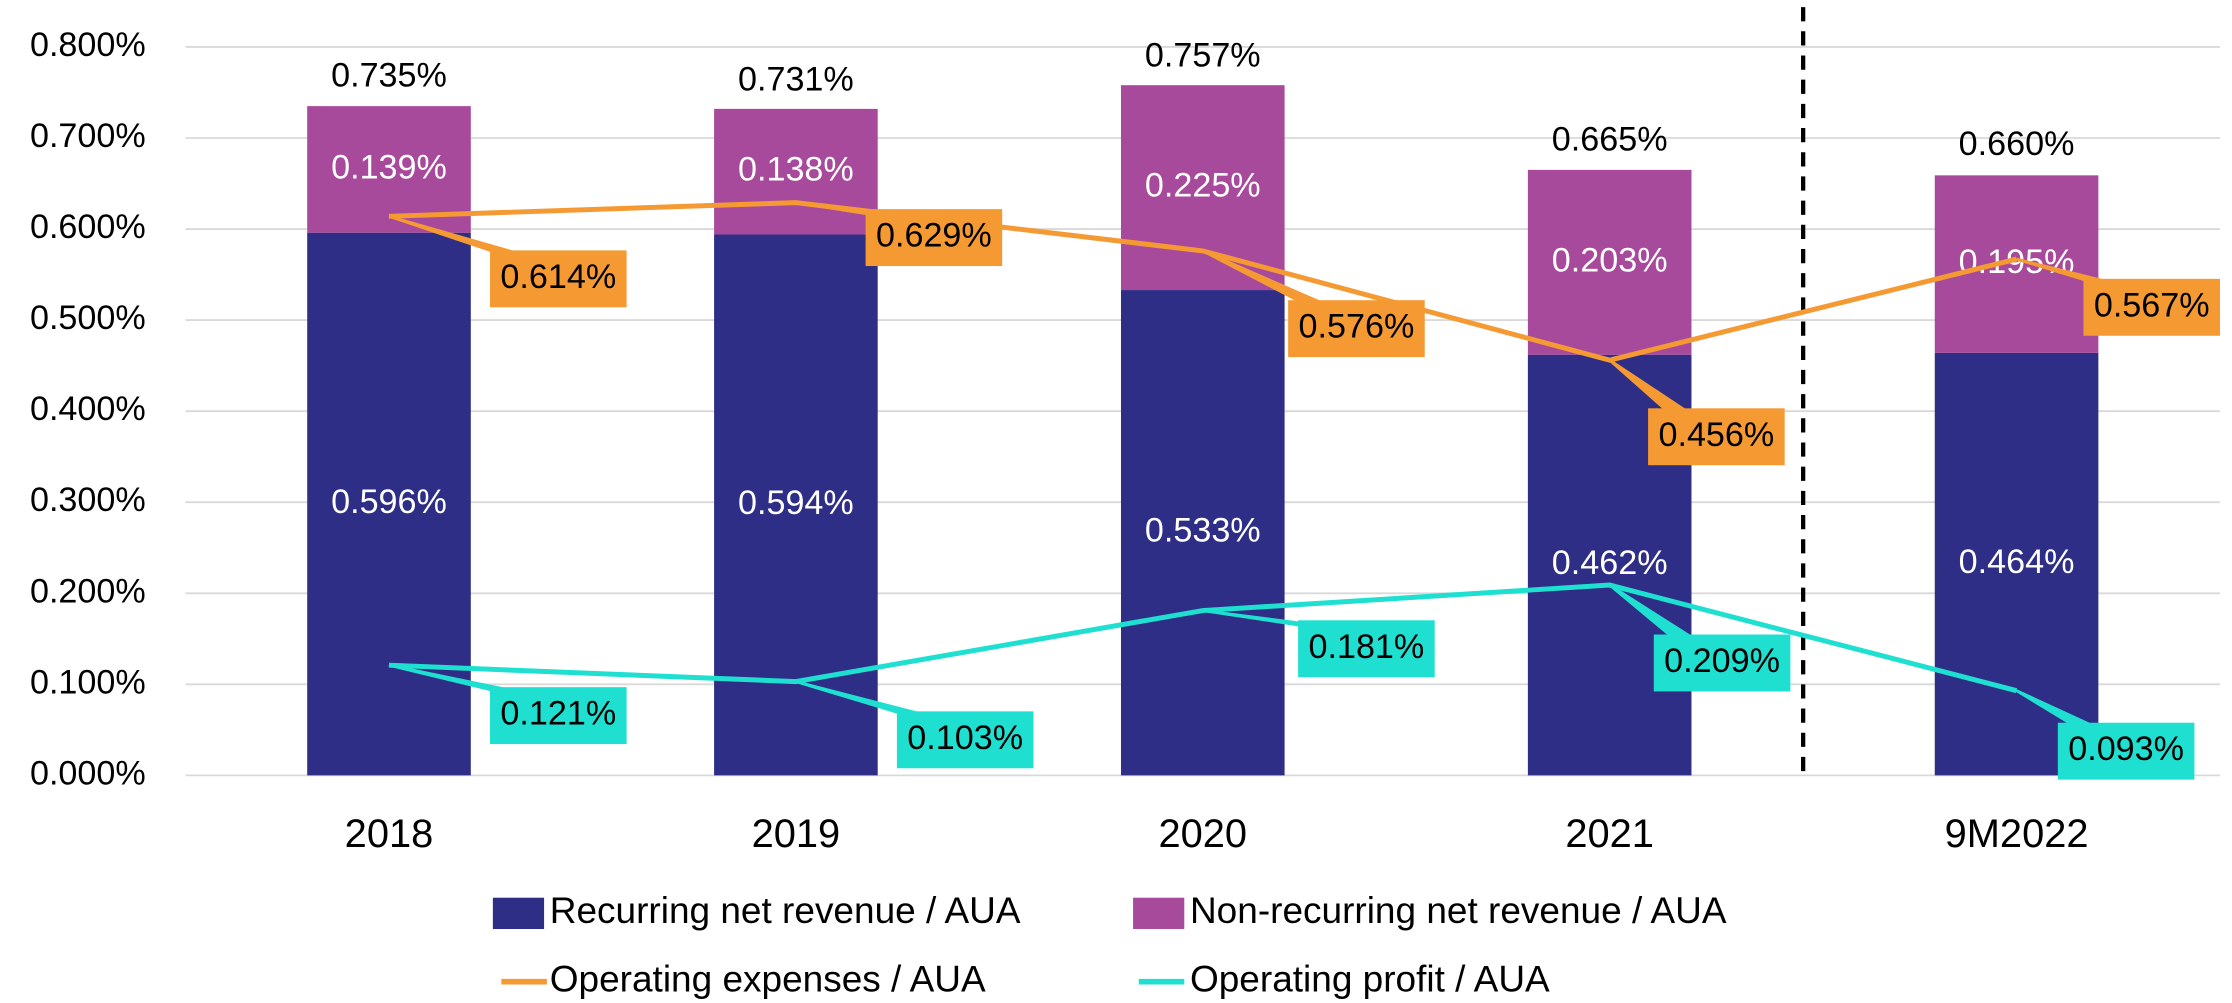 The image size is (2232, 1003). Describe the element at coordinates (1202, 834) in the screenshot. I see `x-tick-label: 2020` at that location.